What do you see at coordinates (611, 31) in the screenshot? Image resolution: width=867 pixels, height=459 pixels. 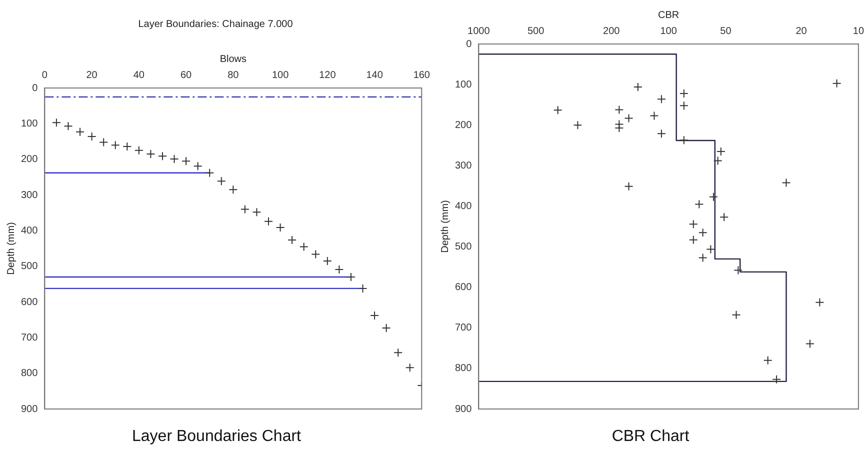 I see `x-tick-label: 200` at bounding box center [611, 31].